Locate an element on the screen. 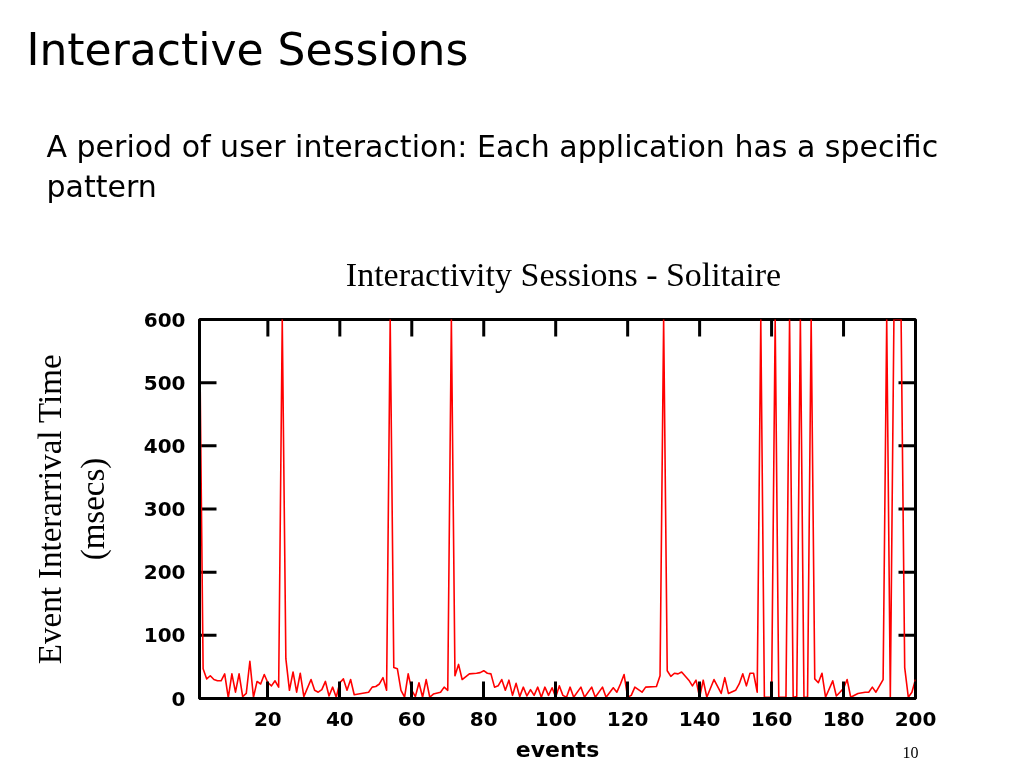  x-tick-label: 200 is located at coordinates (915, 718).